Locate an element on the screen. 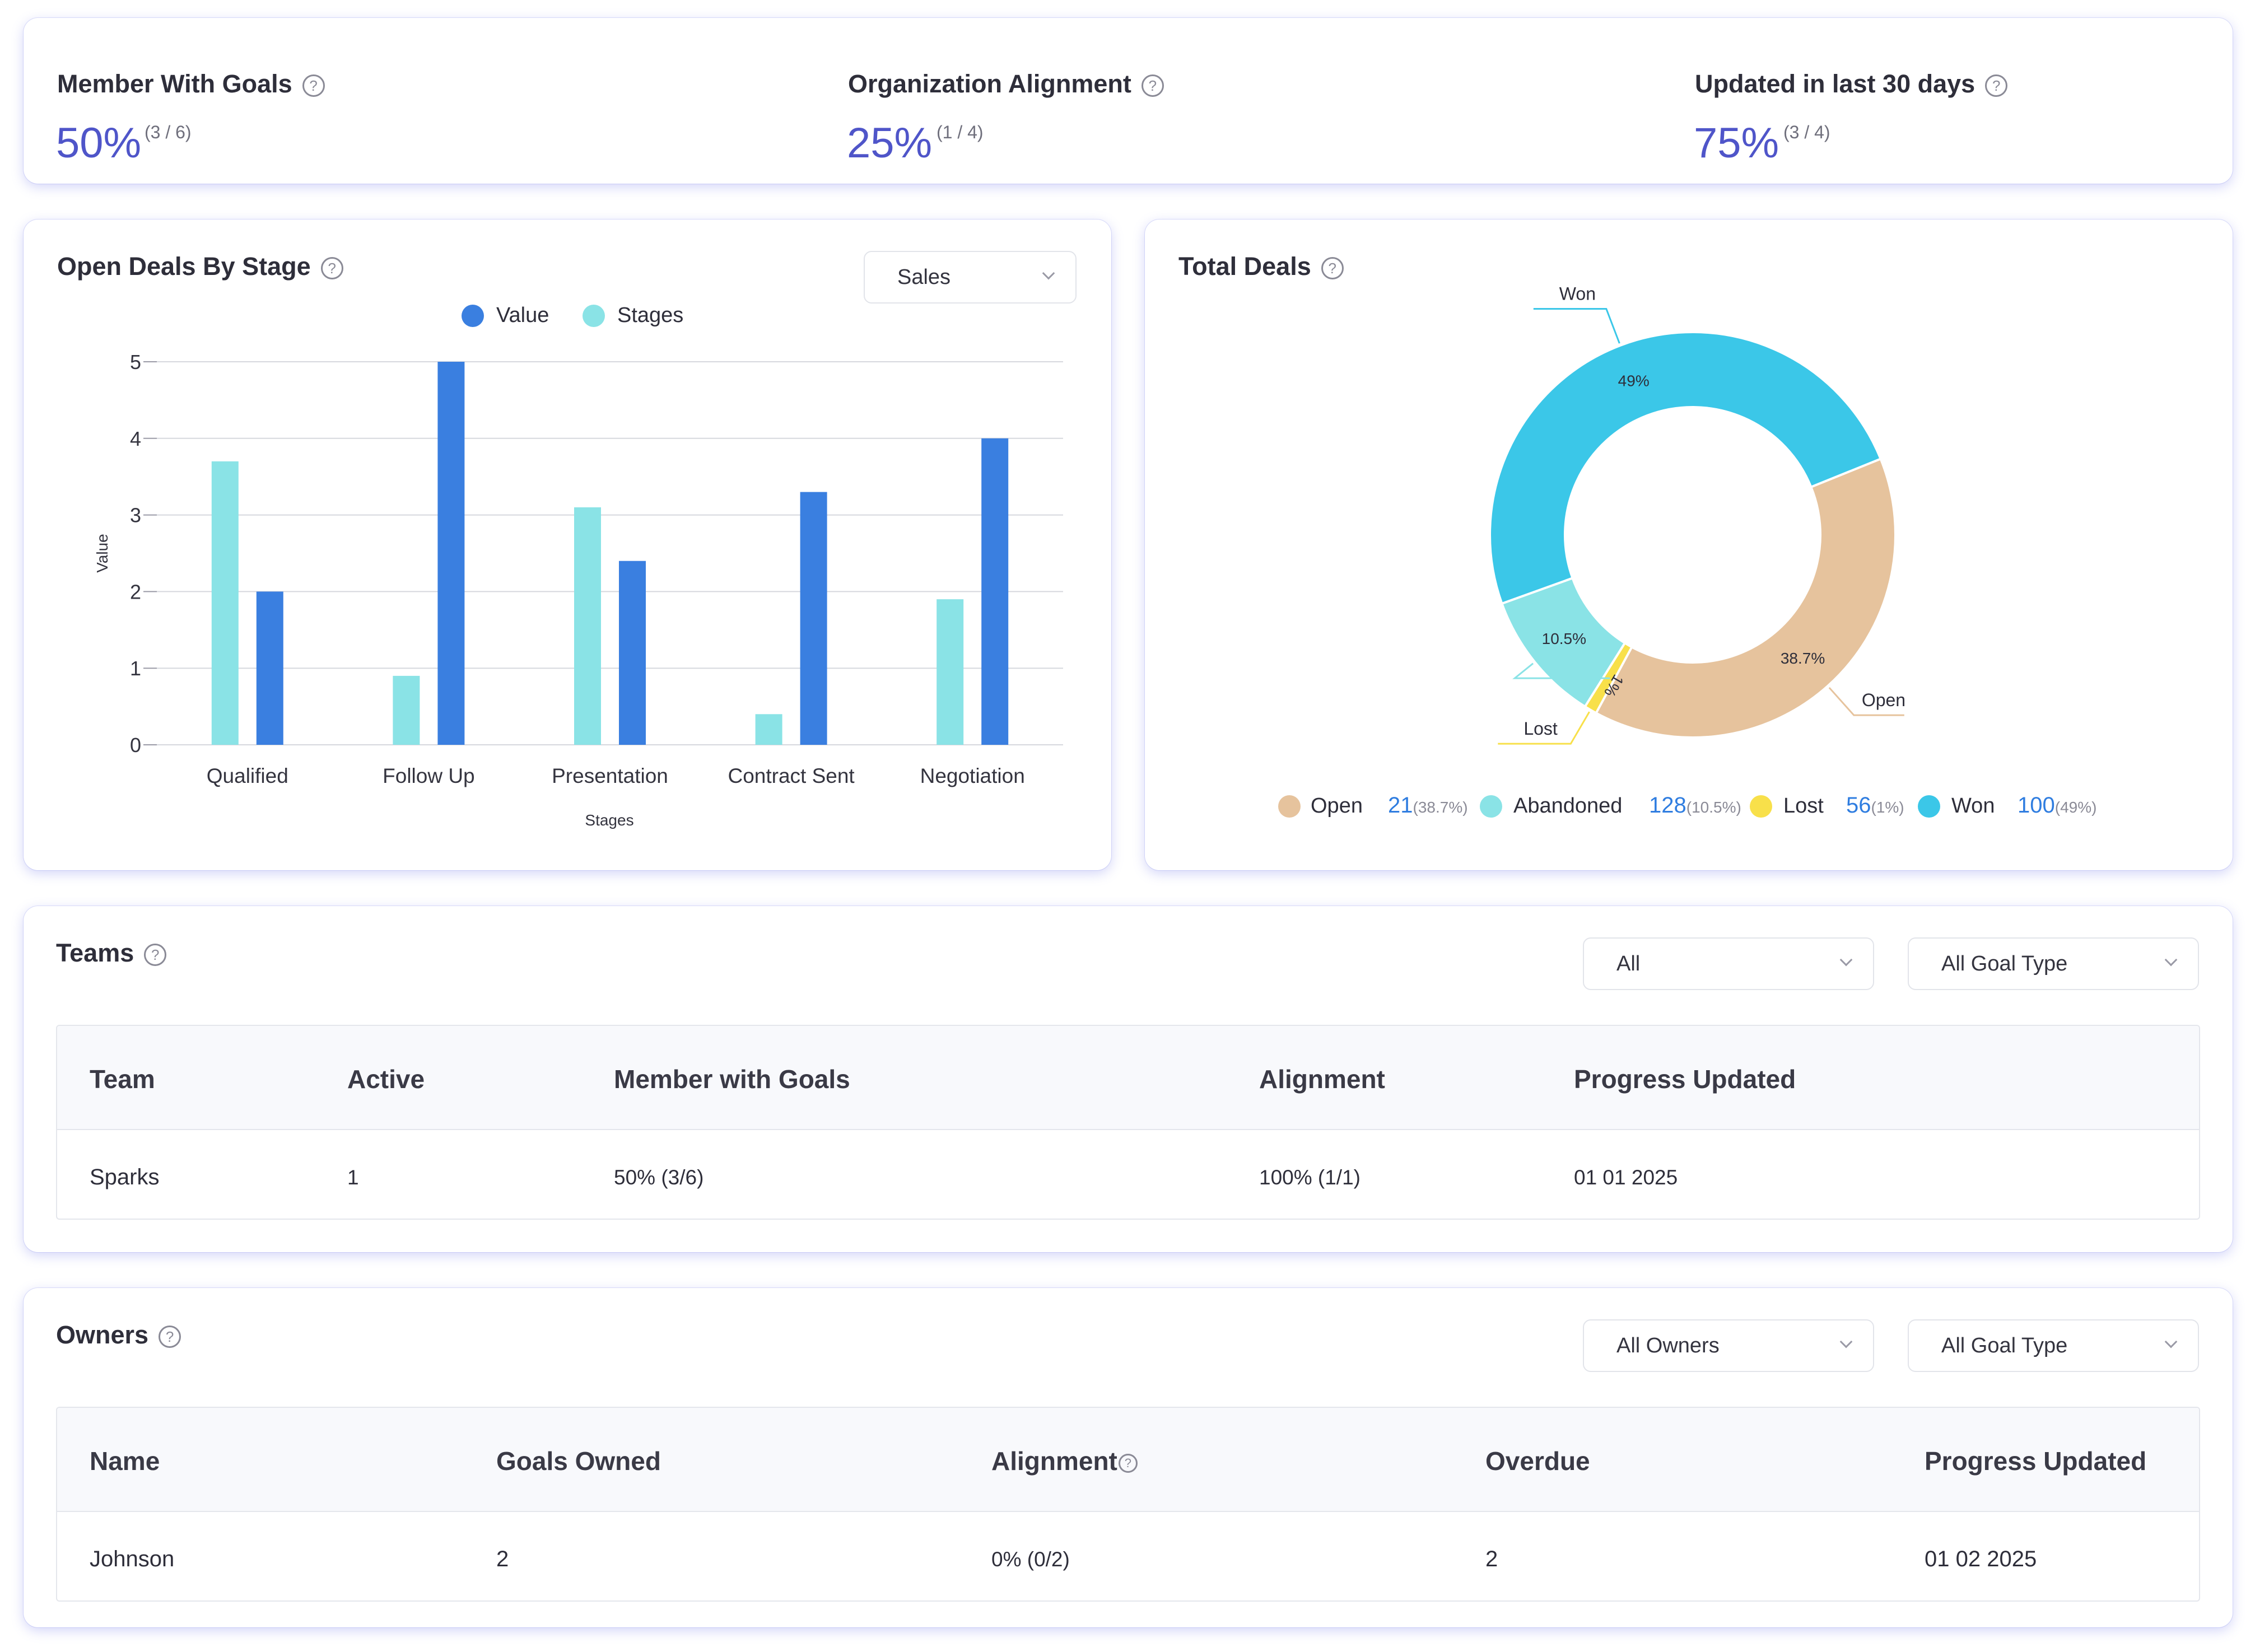 The height and width of the screenshot is (1652, 2255). teams-goal-type-select: All Goal Type is located at coordinates (2053, 964).